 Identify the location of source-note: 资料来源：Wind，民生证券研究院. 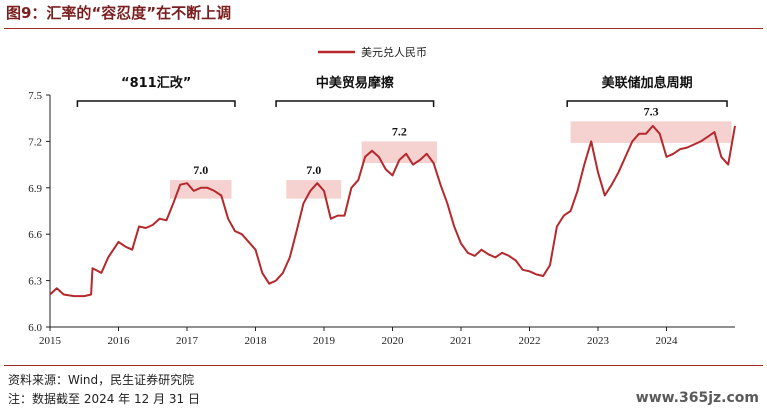
(101, 380).